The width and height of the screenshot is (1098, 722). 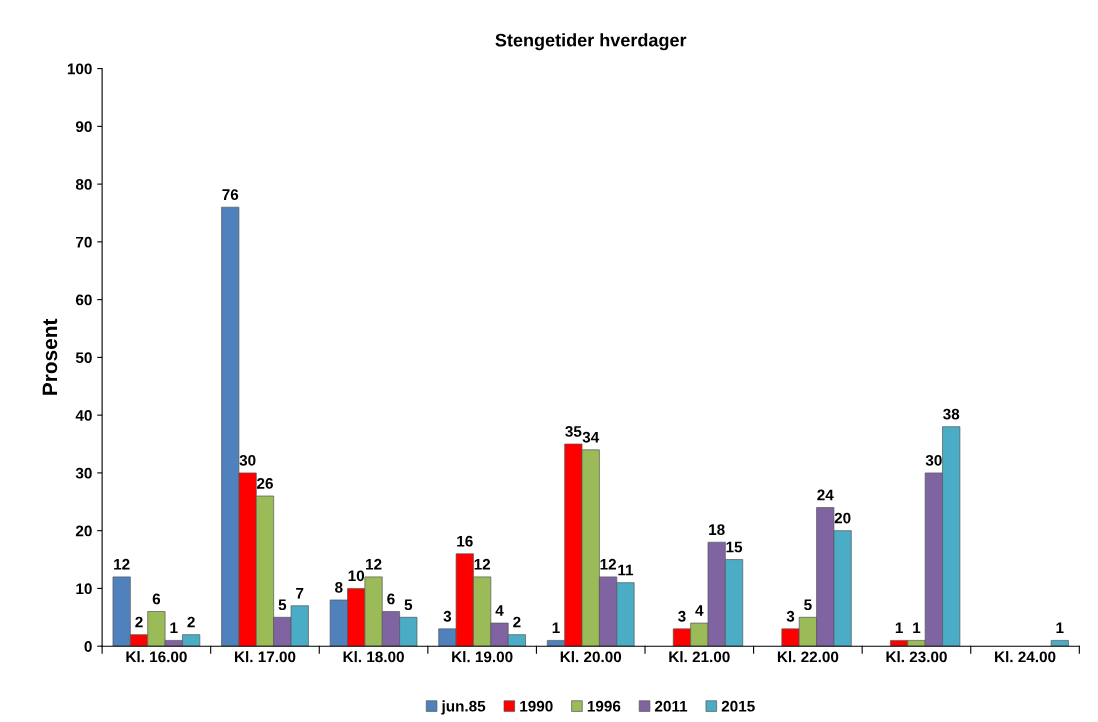 I want to click on legend-label: jun.85, so click(x=463, y=707).